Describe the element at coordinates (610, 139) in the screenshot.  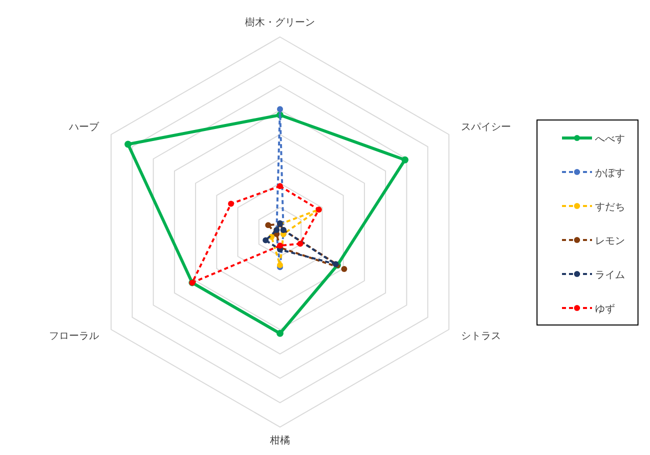
I see `legend-label: へべす` at that location.